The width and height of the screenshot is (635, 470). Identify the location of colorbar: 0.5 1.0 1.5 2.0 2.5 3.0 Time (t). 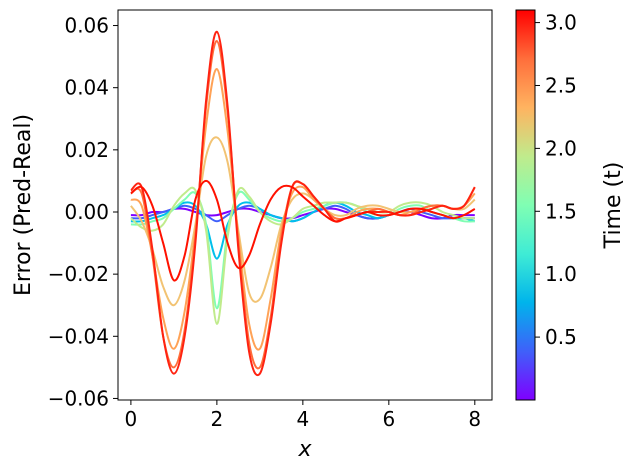
(570, 205).